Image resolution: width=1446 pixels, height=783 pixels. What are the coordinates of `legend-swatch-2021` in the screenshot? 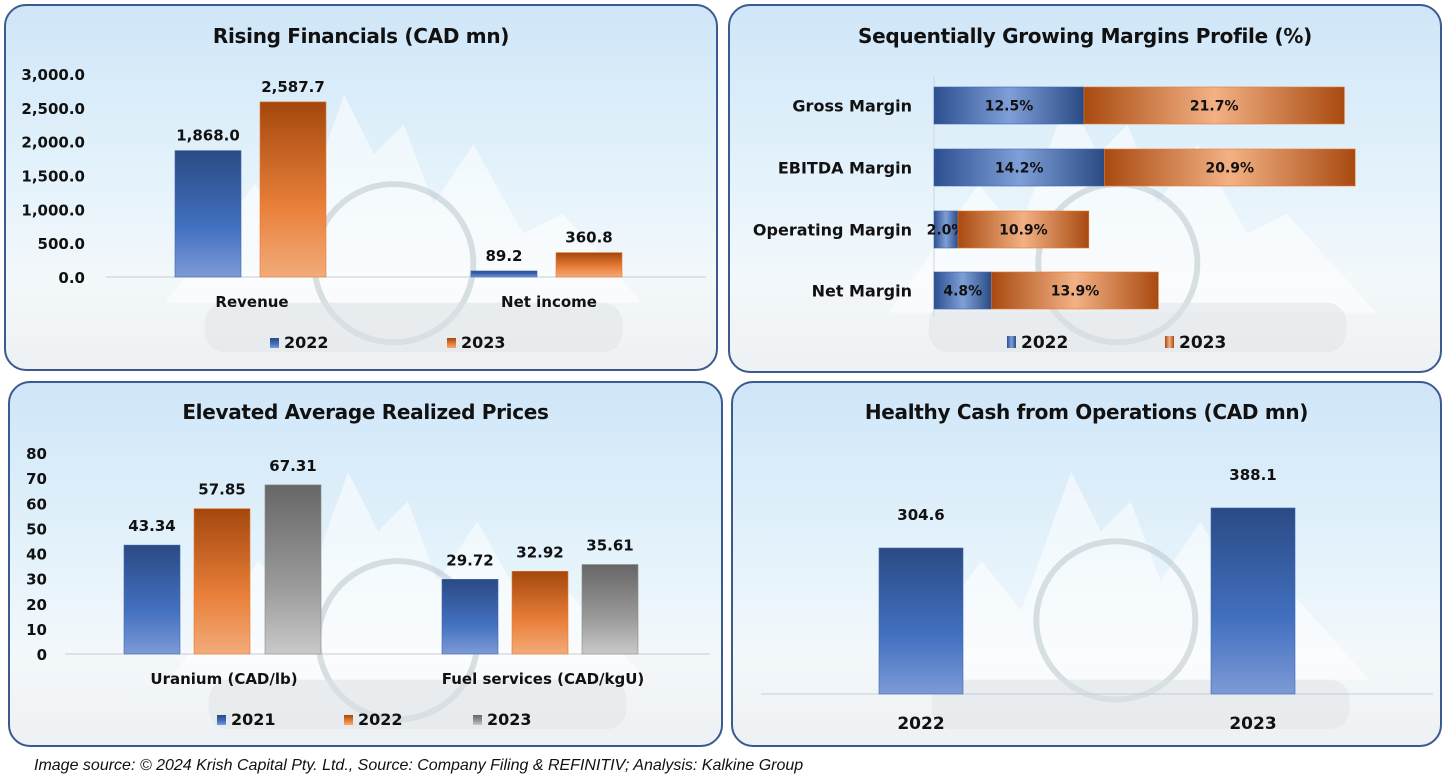 It's located at (221, 720).